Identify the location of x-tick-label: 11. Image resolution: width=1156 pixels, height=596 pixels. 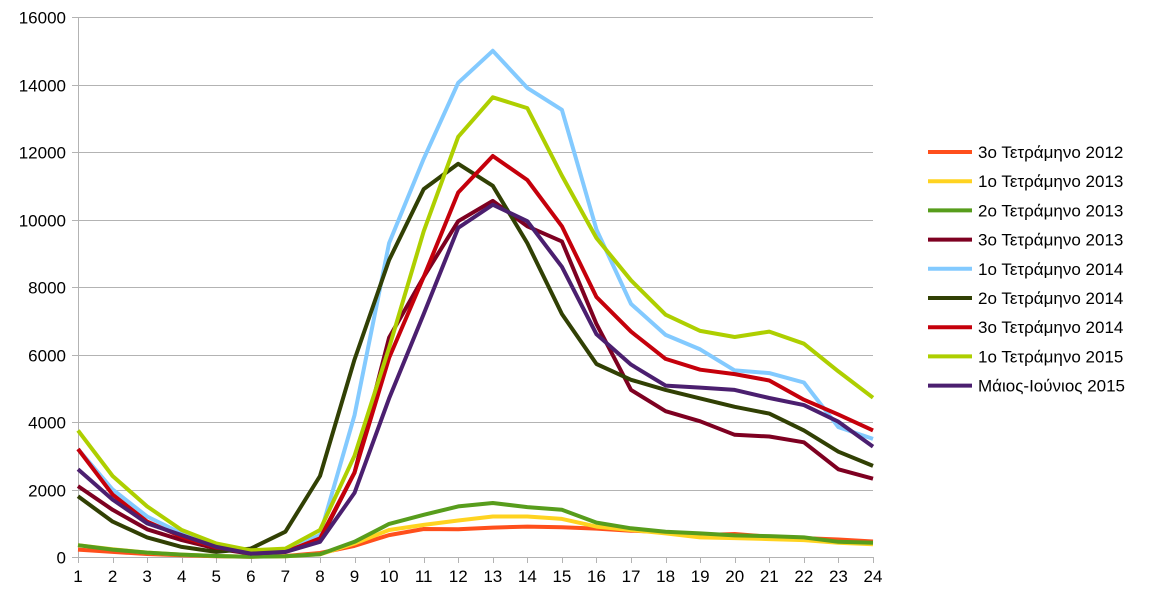
(424, 576).